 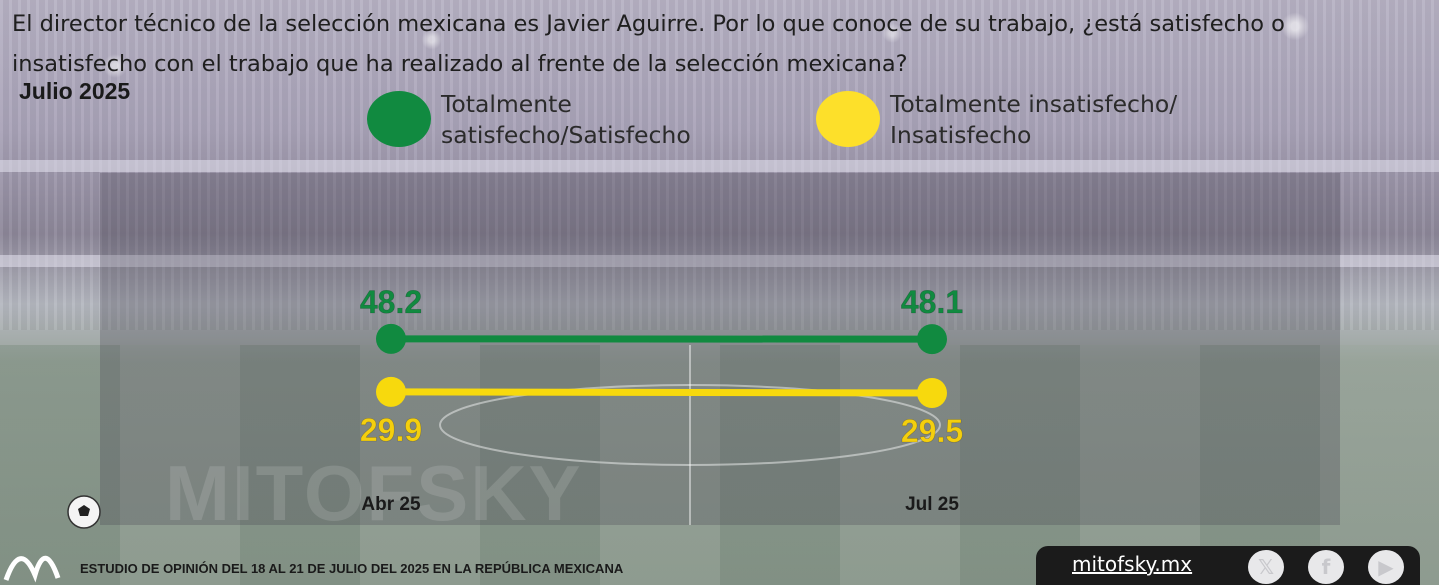 I want to click on brand-bar, so click(x=1228, y=565).